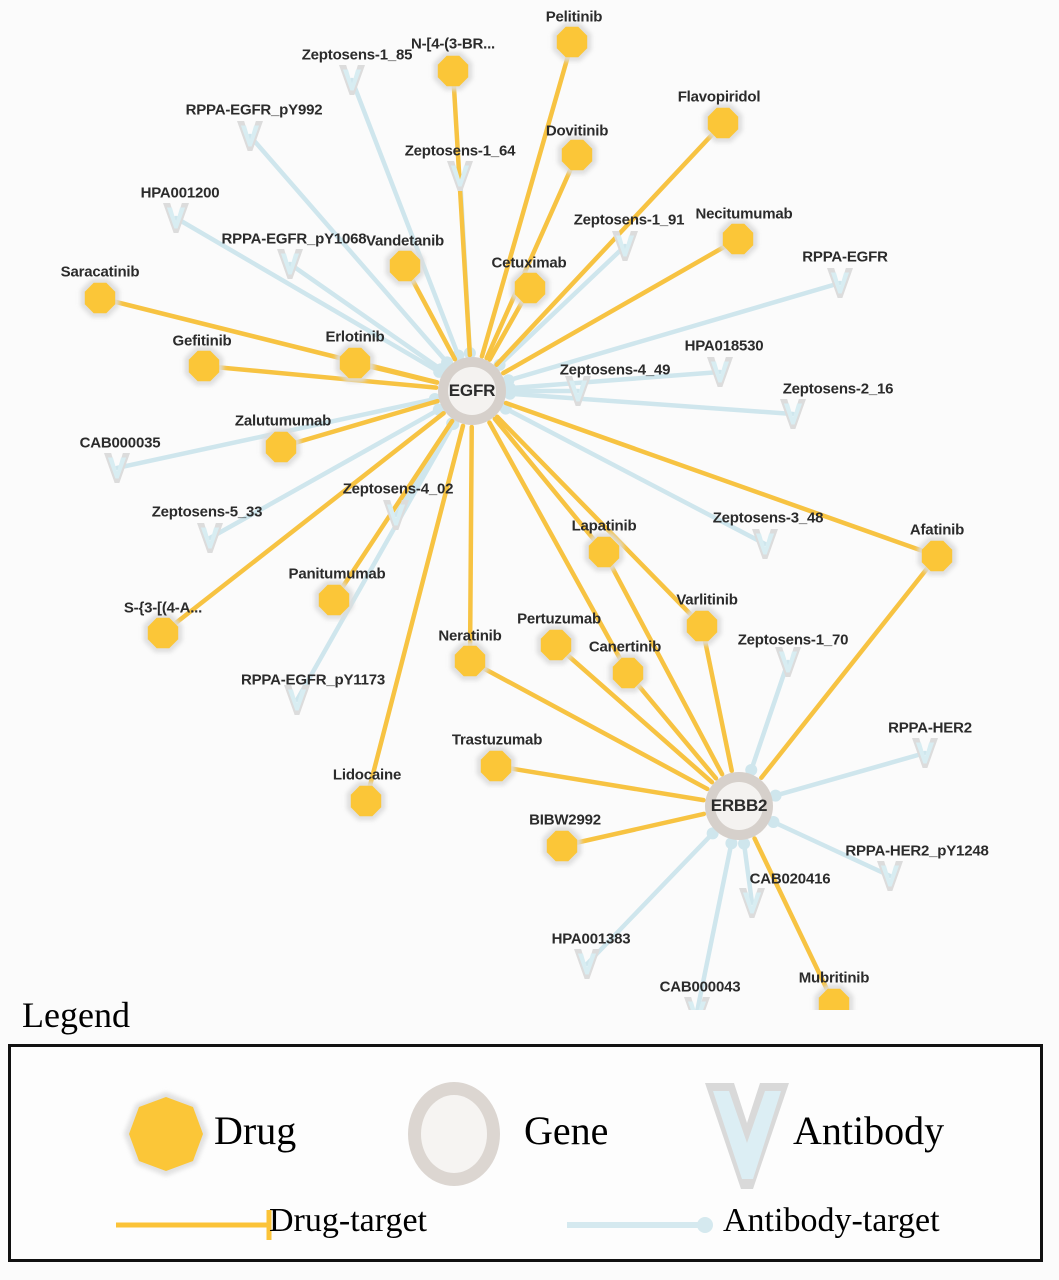 The height and width of the screenshot is (1280, 1059). Describe the element at coordinates (566, 1130) in the screenshot. I see `legend-label-gene: Gene` at that location.